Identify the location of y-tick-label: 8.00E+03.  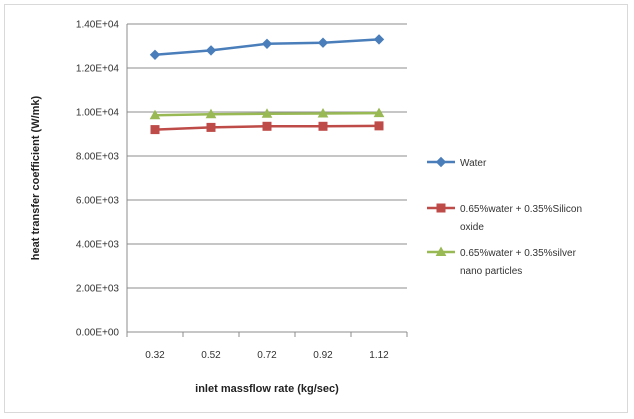
(98, 157).